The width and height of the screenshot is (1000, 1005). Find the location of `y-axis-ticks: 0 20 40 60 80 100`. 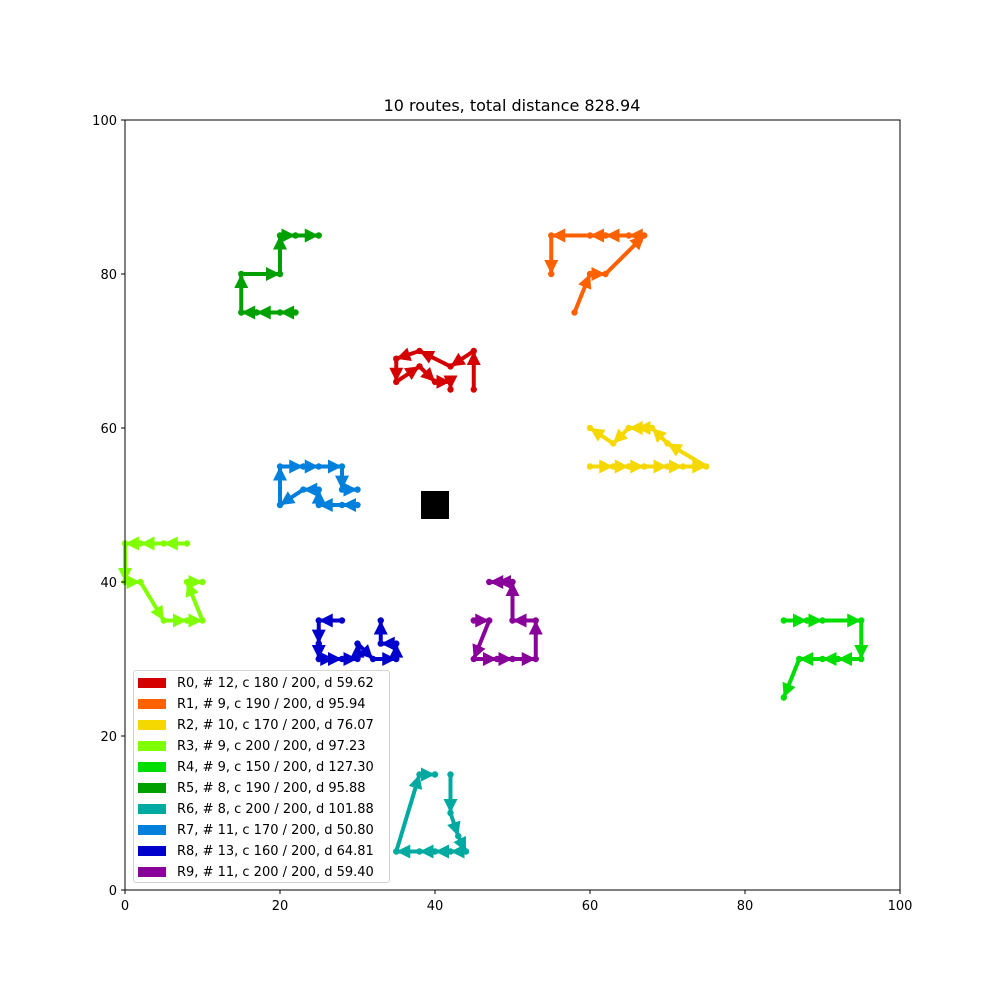

y-axis-ticks: 0 20 40 60 80 100 is located at coordinates (108, 506).